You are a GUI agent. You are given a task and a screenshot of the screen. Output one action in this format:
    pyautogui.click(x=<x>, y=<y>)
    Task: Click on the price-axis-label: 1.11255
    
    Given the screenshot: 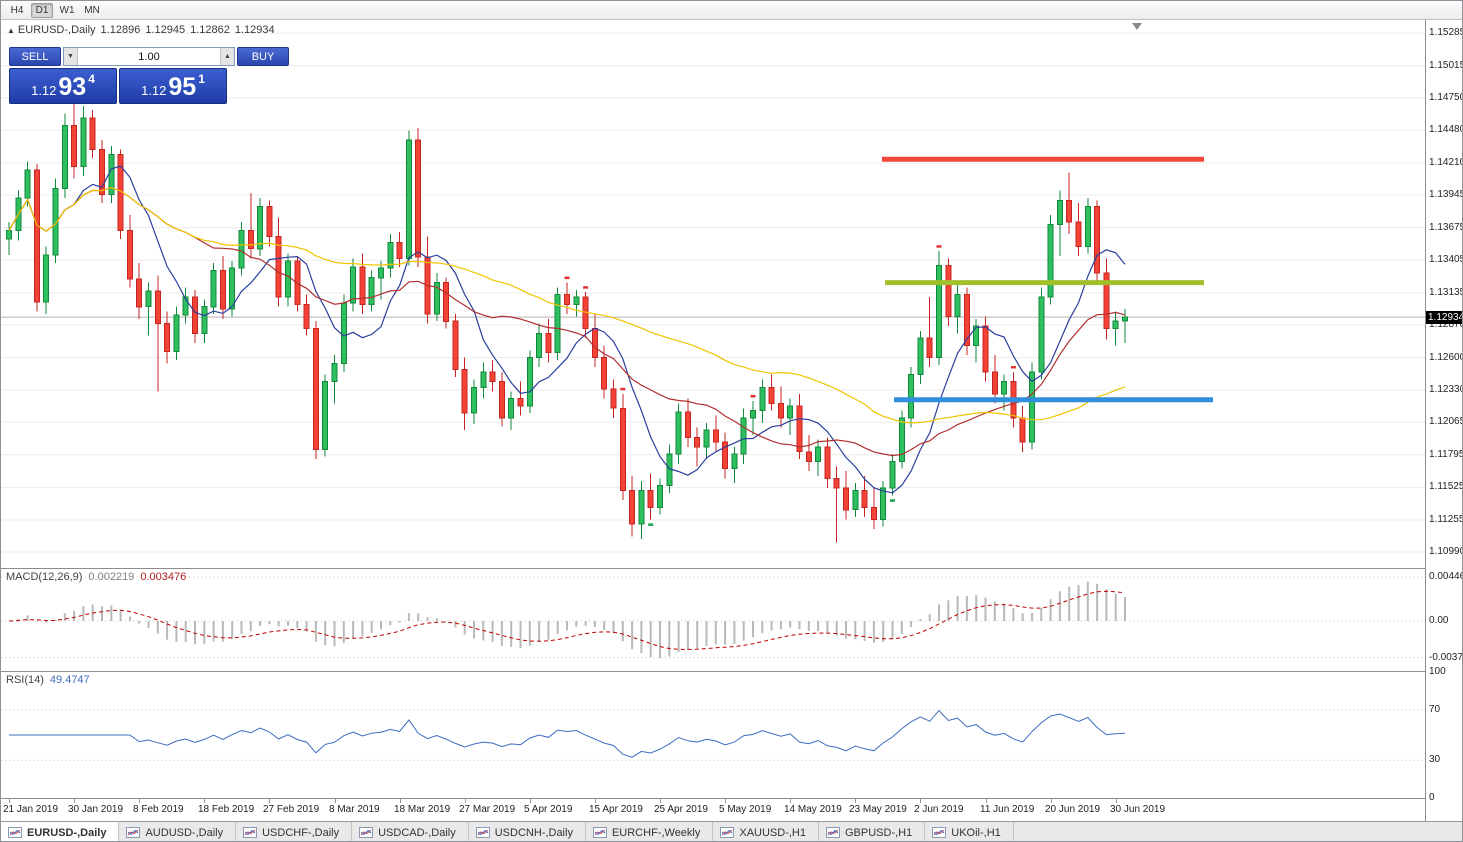 What is the action you would take?
    pyautogui.click(x=1446, y=520)
    